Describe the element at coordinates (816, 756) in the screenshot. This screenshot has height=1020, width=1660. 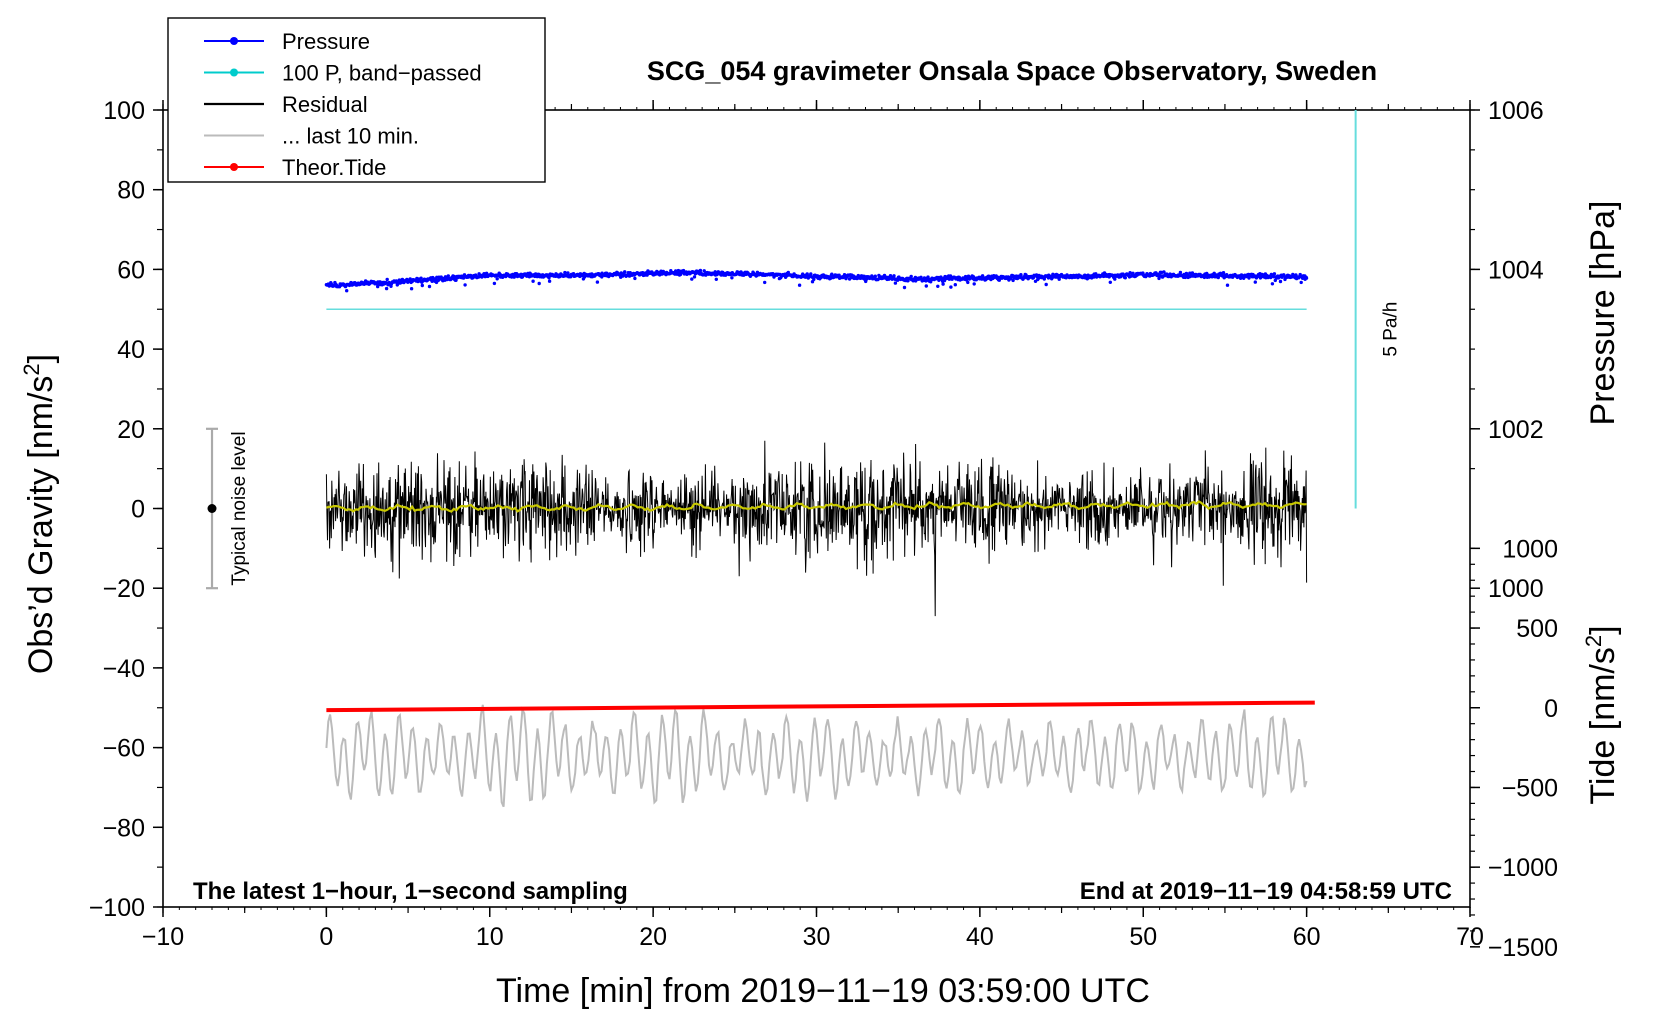
I see `series-last-10-min` at that location.